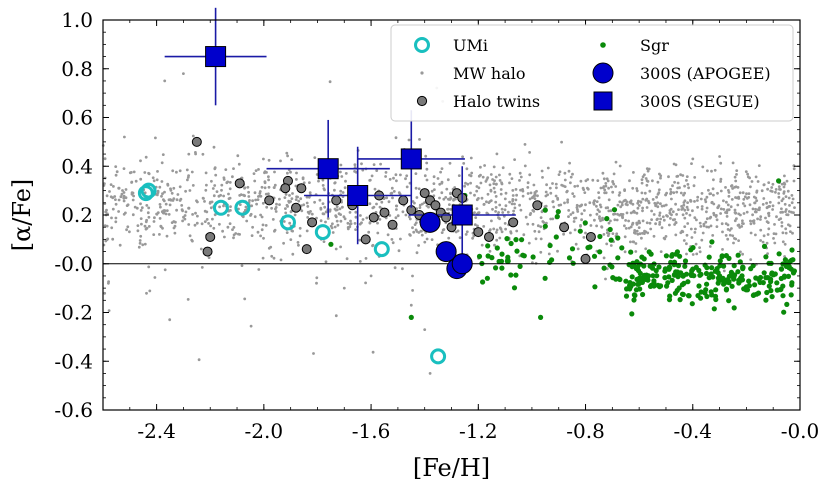  What do you see at coordinates (603, 101) in the screenshot?
I see `legend-marker-300s-segue` at bounding box center [603, 101].